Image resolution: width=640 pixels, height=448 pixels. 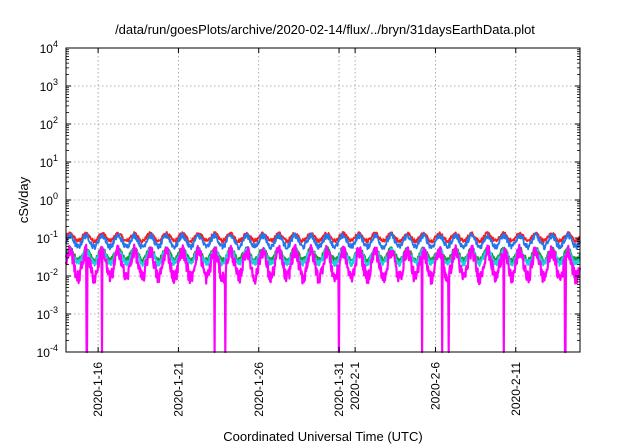 I want to click on x-tick-label: 2020-1-21, so click(x=178, y=389).